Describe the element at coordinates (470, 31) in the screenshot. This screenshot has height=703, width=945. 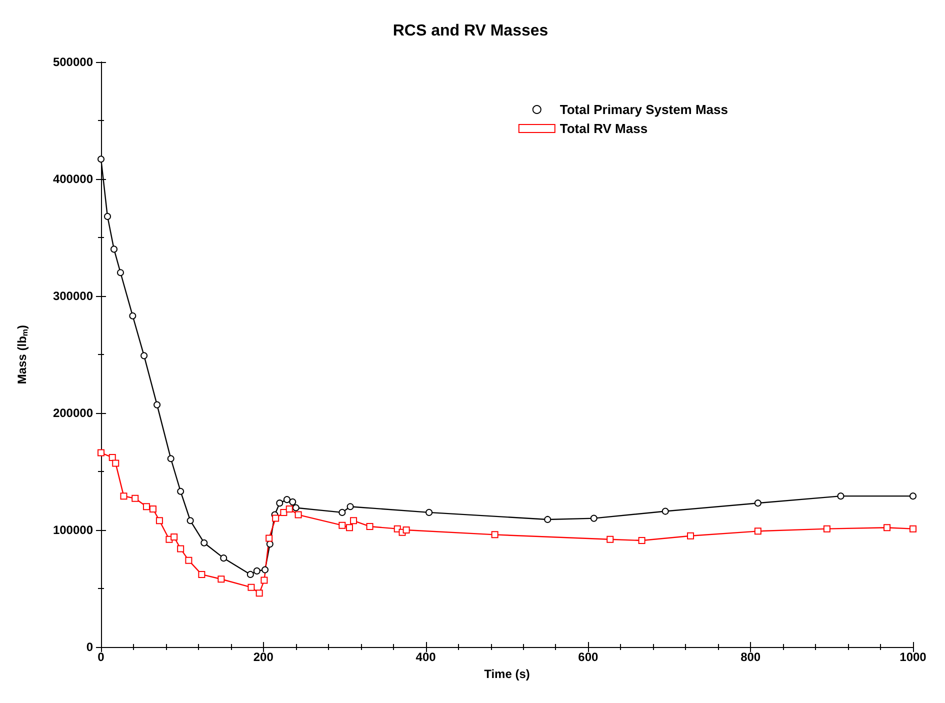
I see `chart-title: RCS and RV Masses` at that location.